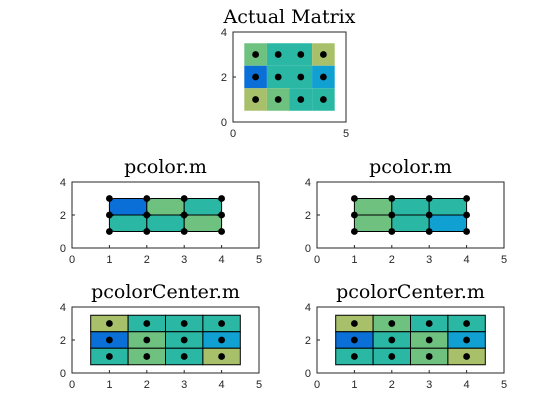 The image size is (560, 420). What do you see at coordinates (288, 73) in the screenshot?
I see `chart-panel-1: Actual Matrix 0 5 0 2 4` at bounding box center [288, 73].